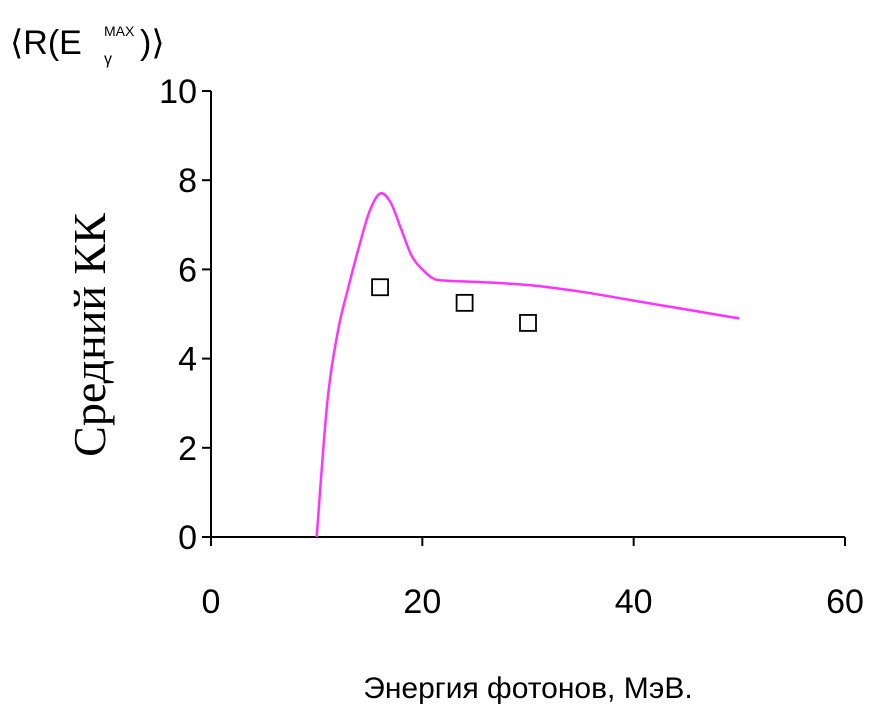 The image size is (872, 711). What do you see at coordinates (108, 59) in the screenshot?
I see `corner-label-subscript: γ` at bounding box center [108, 59].